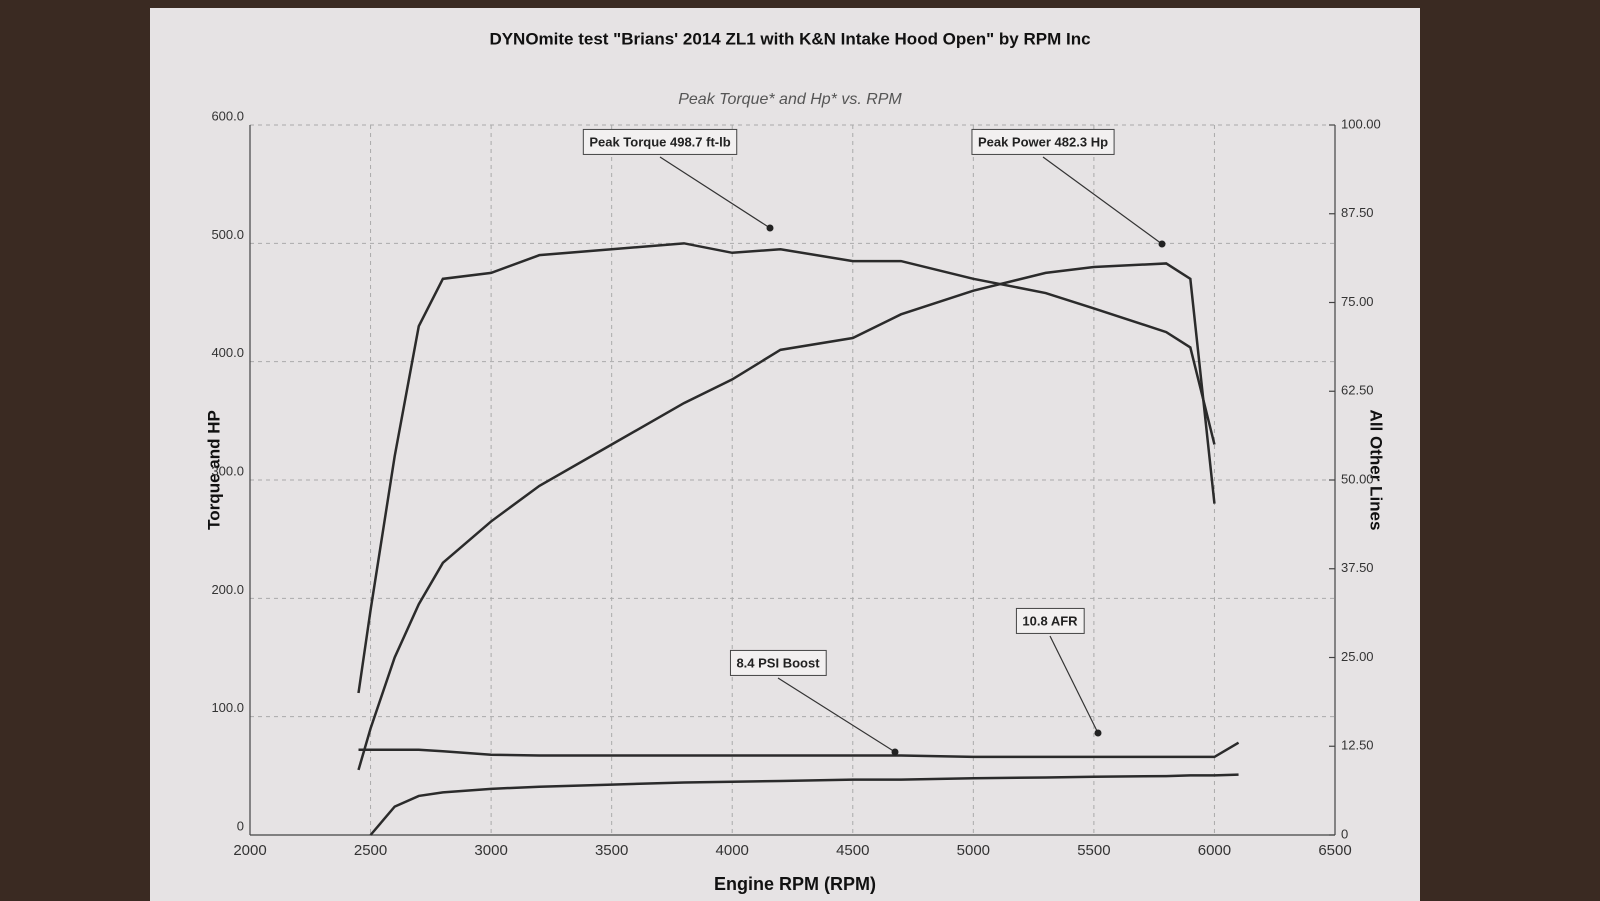  I want to click on y2-tick-label: 50.00, so click(1357, 478).